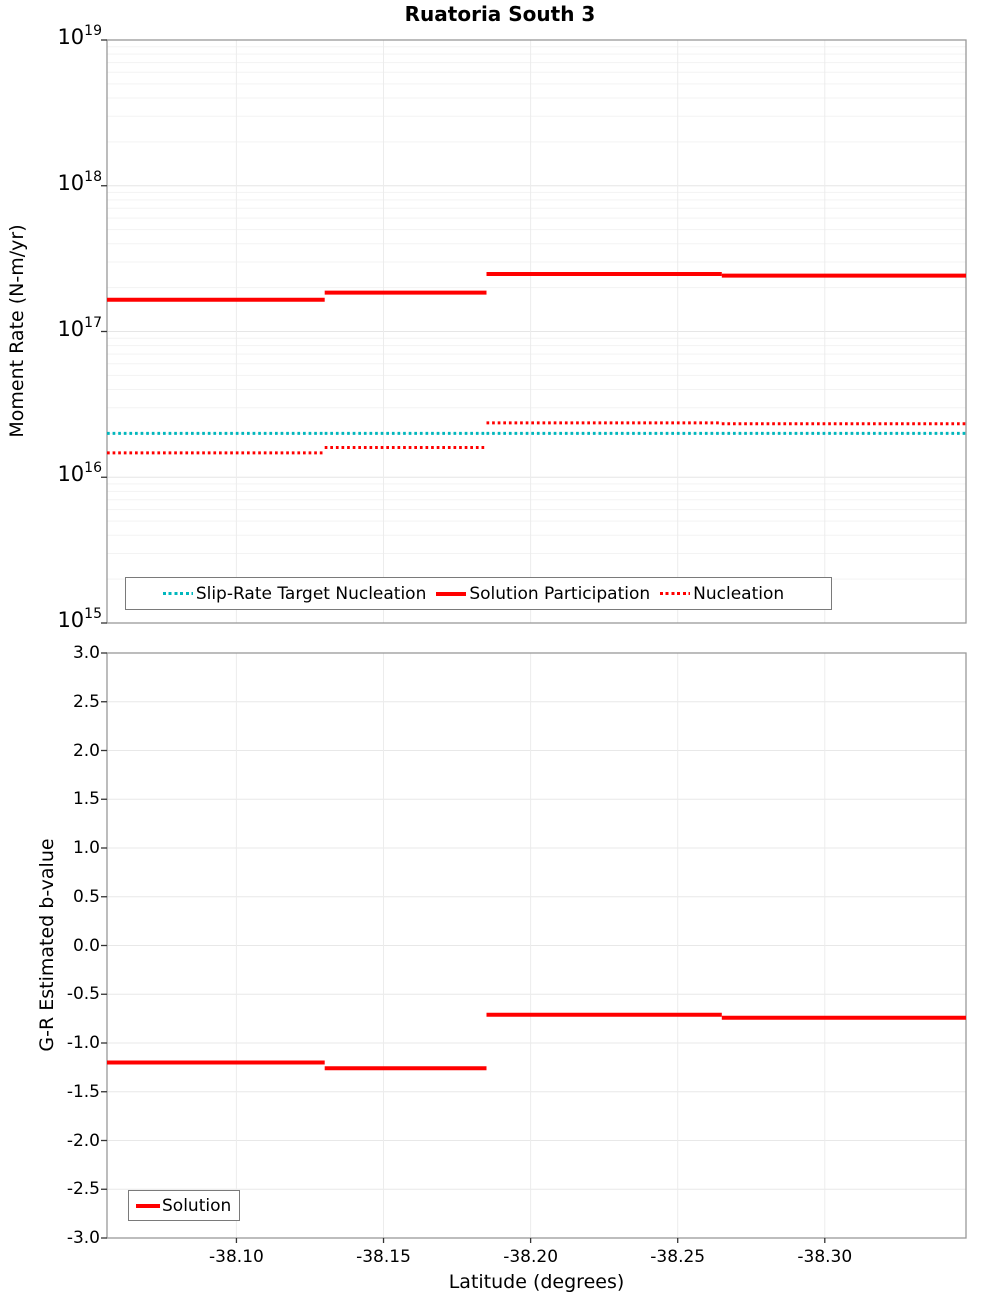 The height and width of the screenshot is (1300, 1000). Describe the element at coordinates (83, 1043) in the screenshot. I see `y-tick-label: -1.0` at that location.